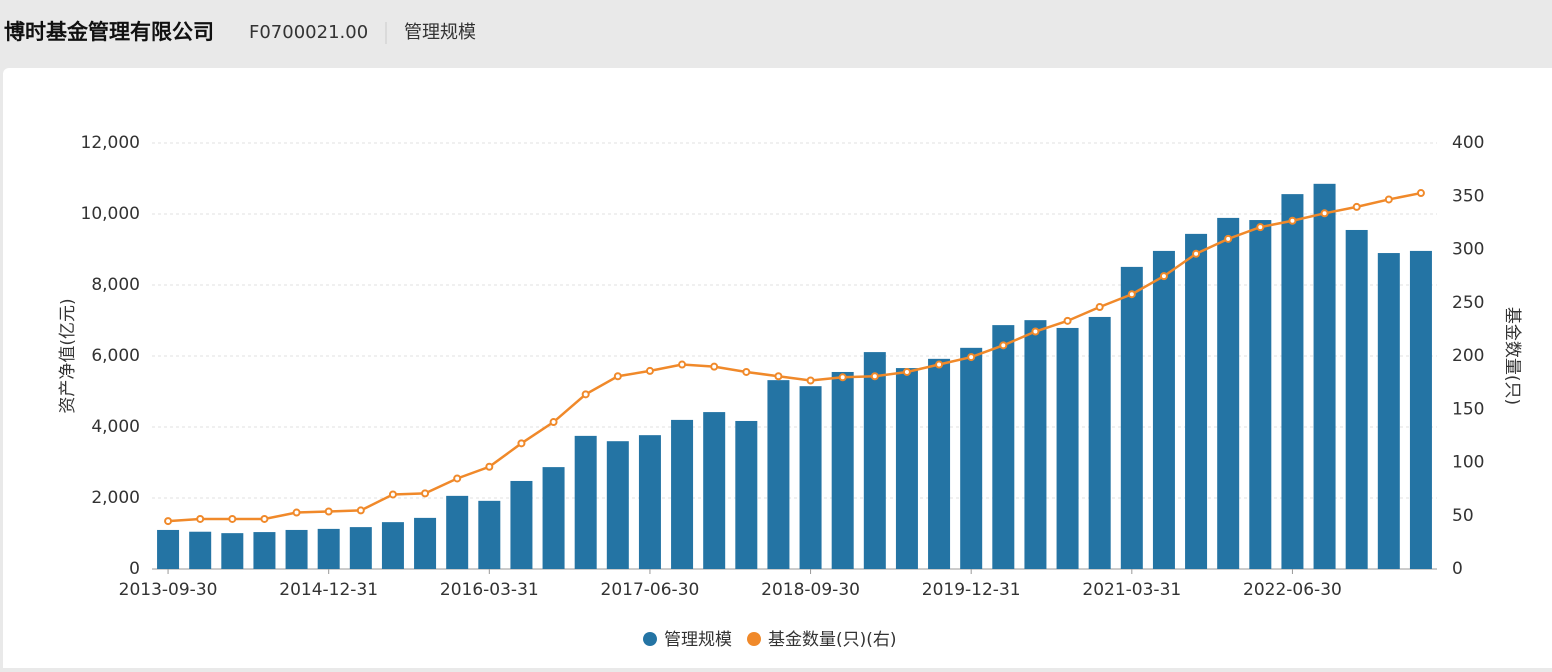 Image resolution: width=1552 pixels, height=672 pixels. What do you see at coordinates (1468, 463) in the screenshot?
I see `y2-tick-label: 100` at bounding box center [1468, 463].